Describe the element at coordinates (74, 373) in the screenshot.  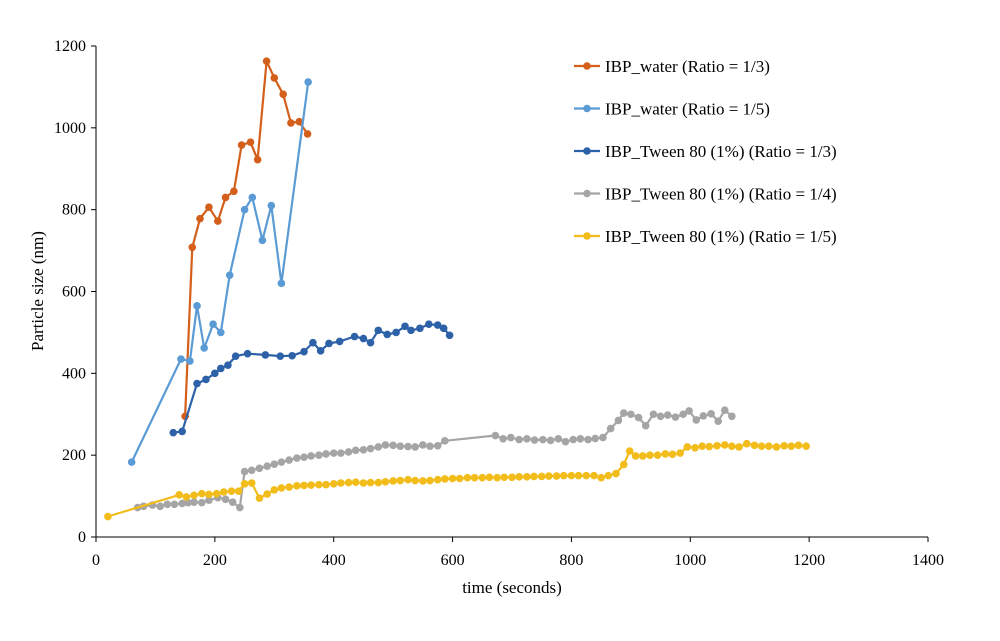
I see `y-tick-label: 400` at that location.